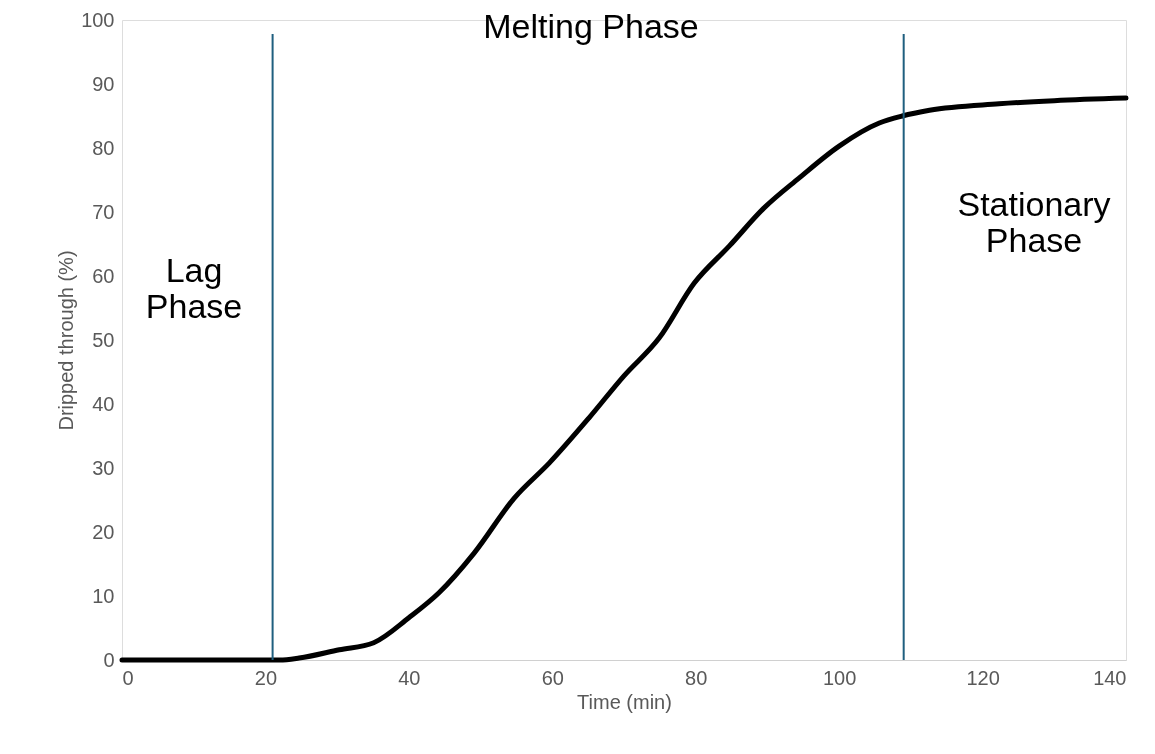 The image size is (1155, 754). What do you see at coordinates (103, 83) in the screenshot?
I see `y-tick-label: 90` at bounding box center [103, 83].